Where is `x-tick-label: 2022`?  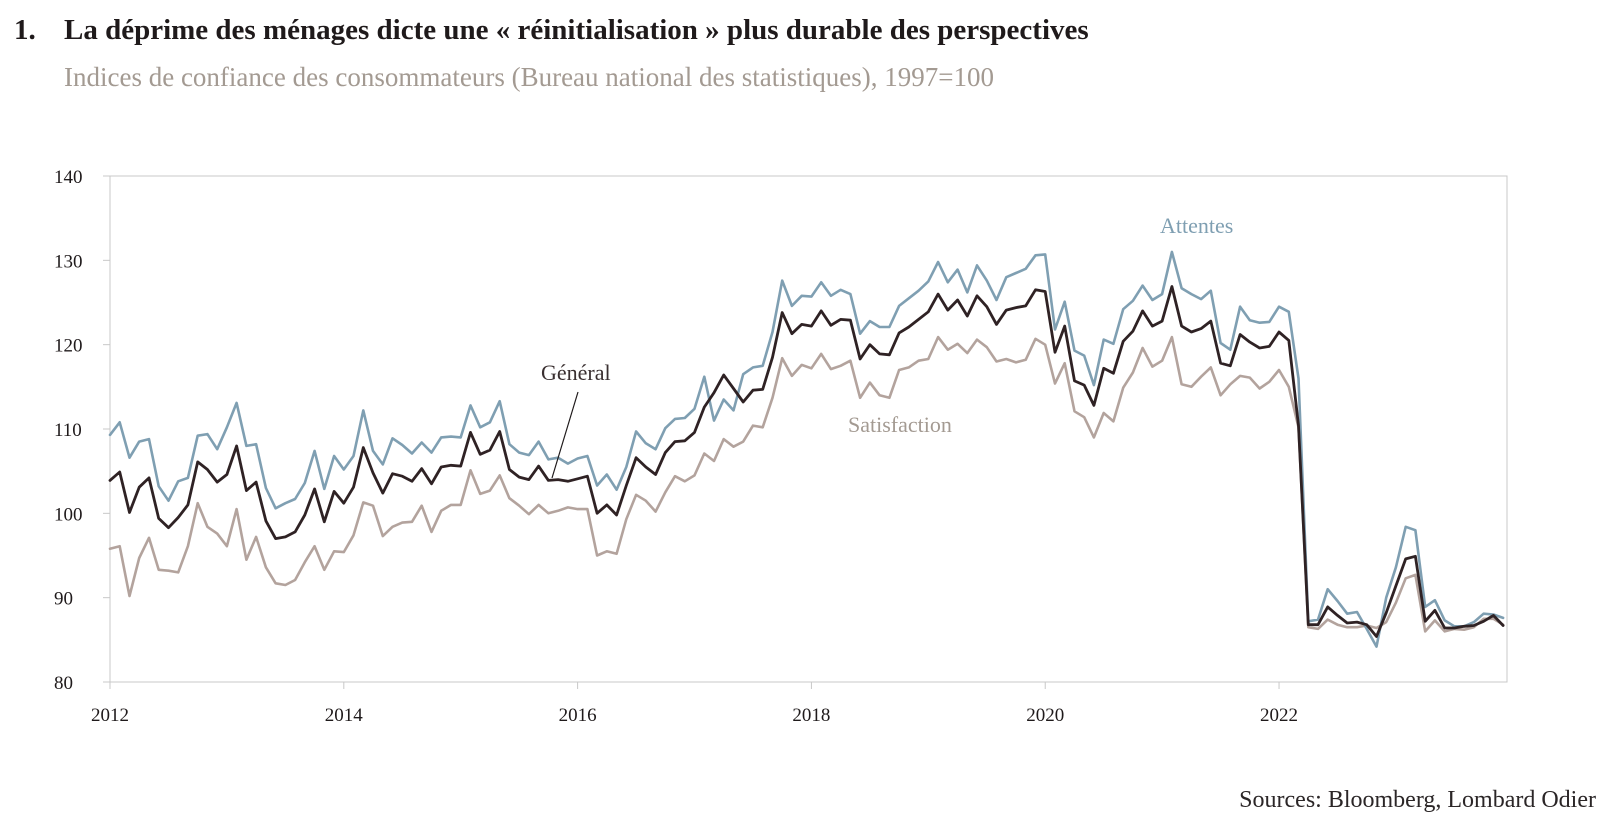
x-tick-label: 2022 is located at coordinates (1279, 715).